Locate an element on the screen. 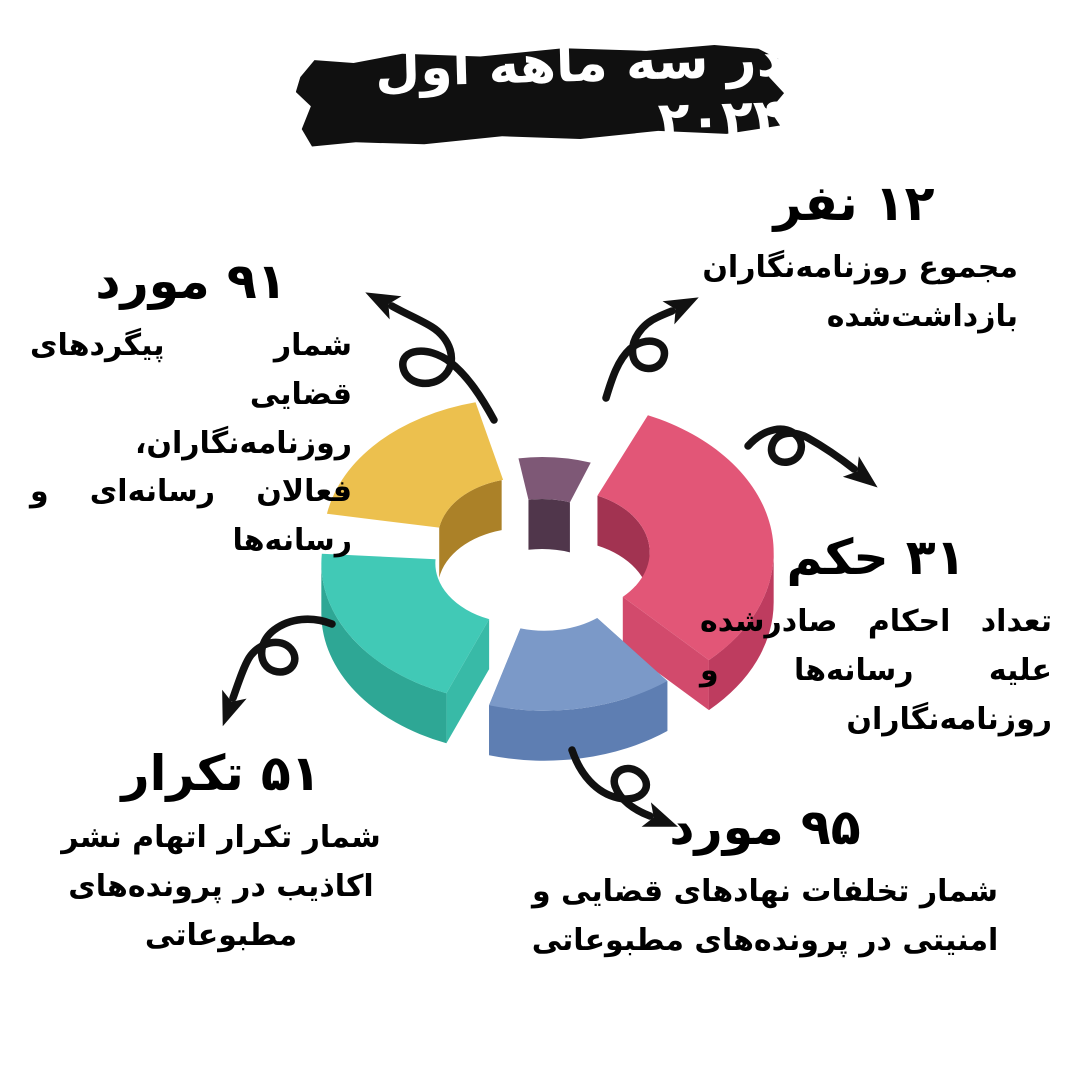  stat-arrested-description: مجموع روزنامه‌نگاران بازداشت‌شده is located at coordinates (860, 292).